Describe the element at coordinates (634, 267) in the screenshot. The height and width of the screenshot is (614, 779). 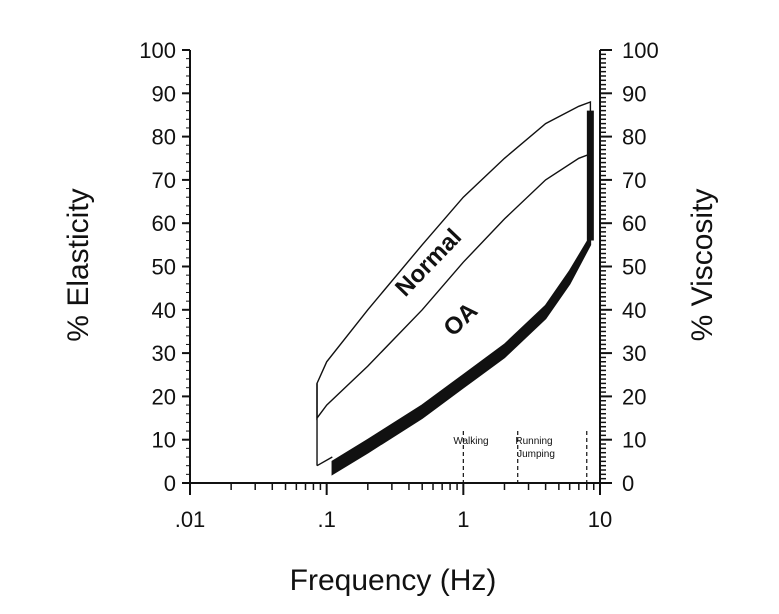
I see `y2-tick-label: 50` at that location.